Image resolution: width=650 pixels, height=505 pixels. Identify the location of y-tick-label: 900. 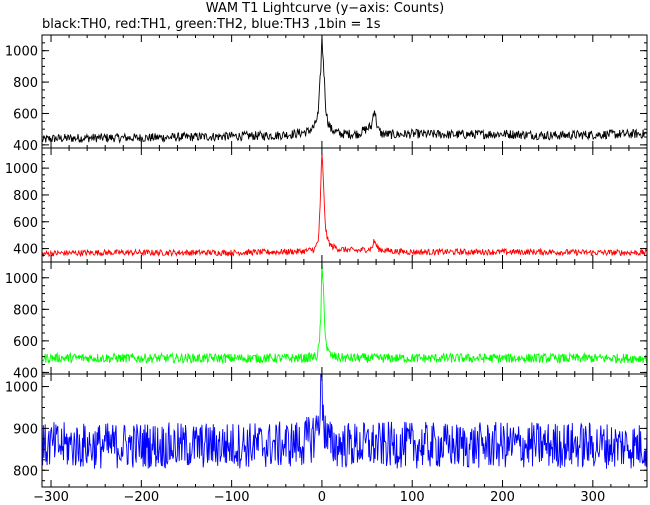
(25, 429).